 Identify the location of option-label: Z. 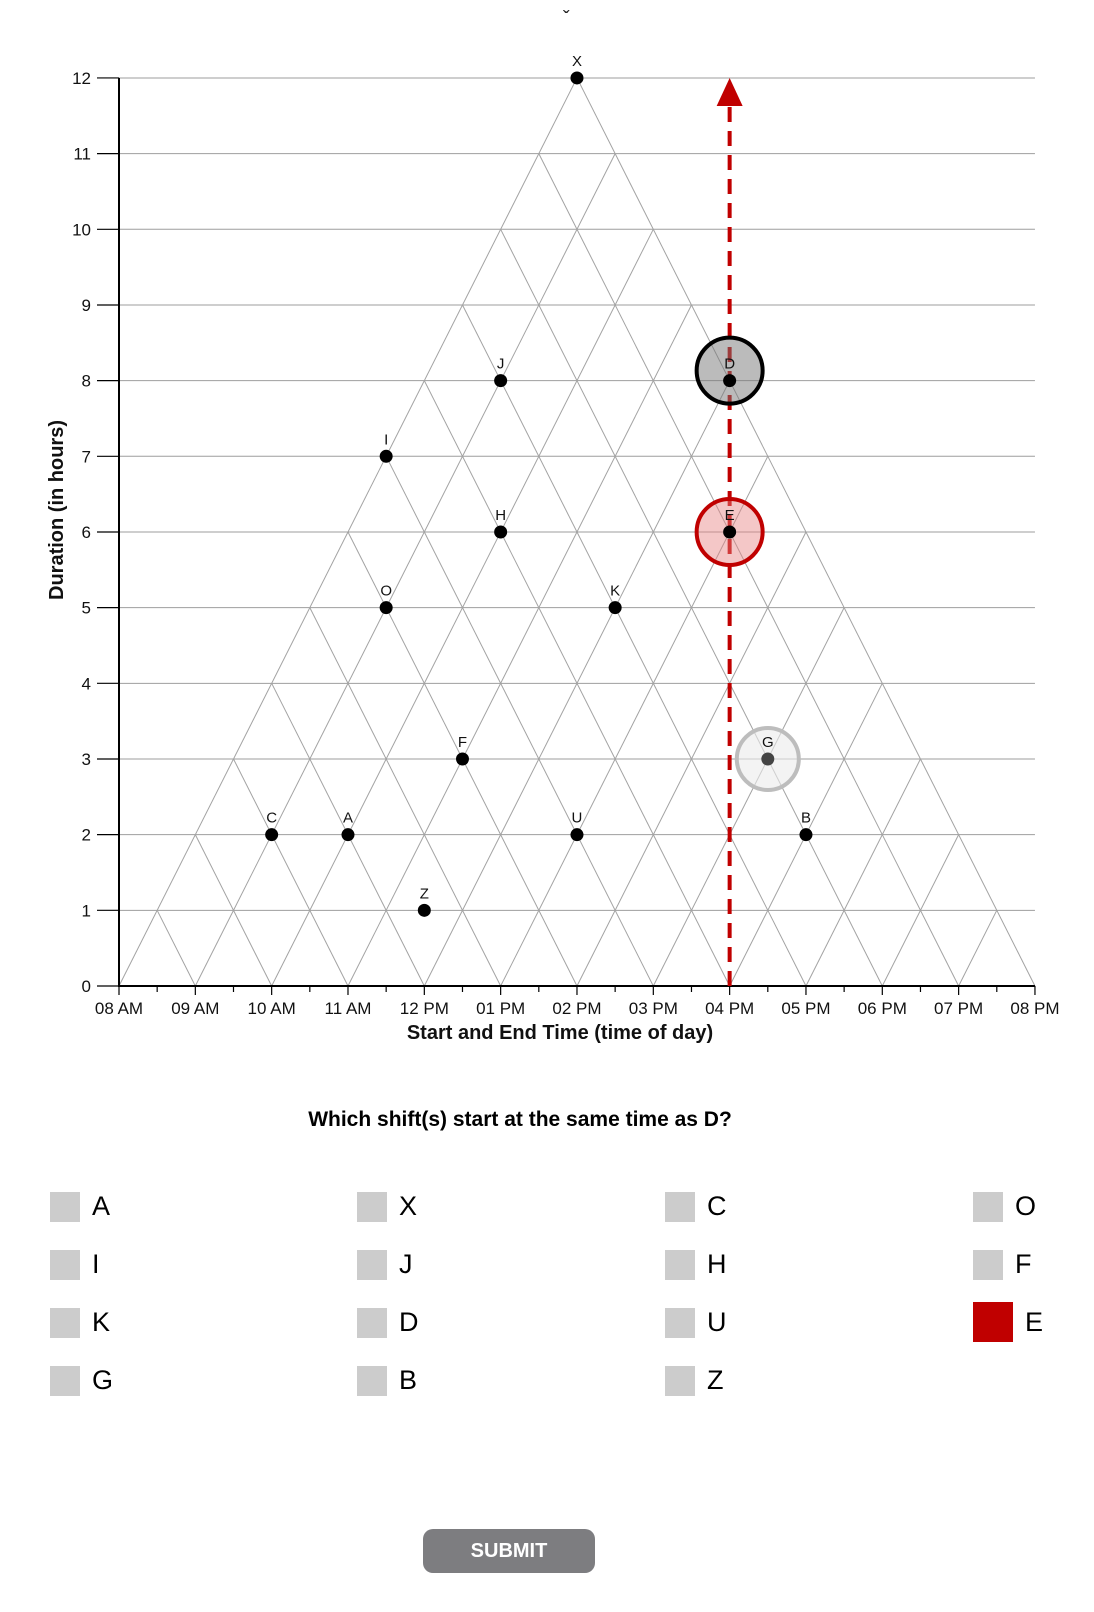
(715, 1380).